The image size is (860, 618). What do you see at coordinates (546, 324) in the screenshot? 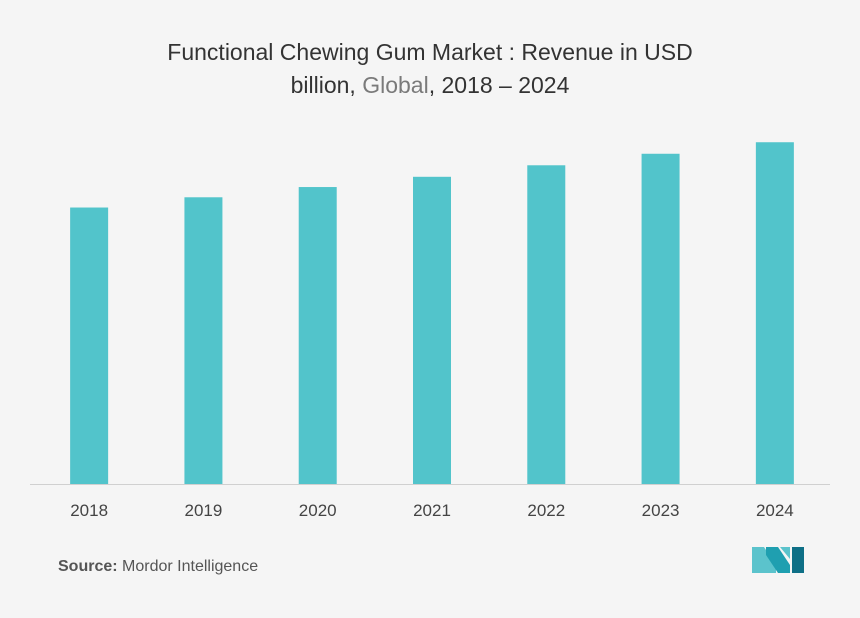
I see `bar-2022` at bounding box center [546, 324].